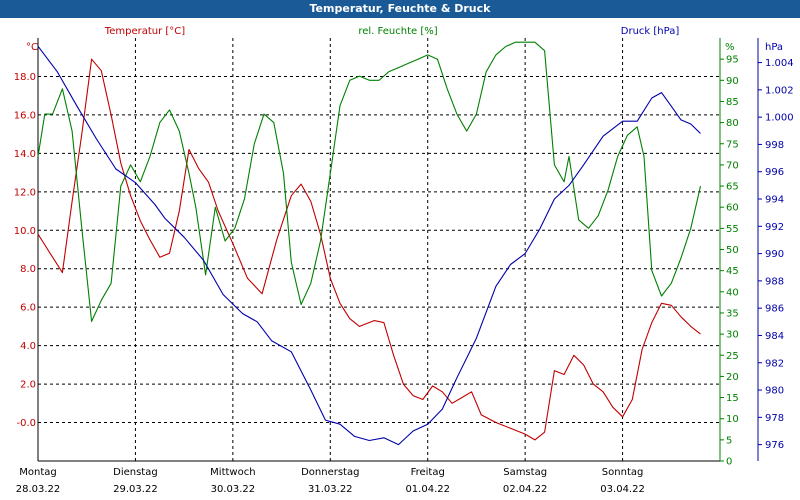 The image size is (800, 500). Describe the element at coordinates (732, 271) in the screenshot. I see `humidity-tick: 45` at that location.